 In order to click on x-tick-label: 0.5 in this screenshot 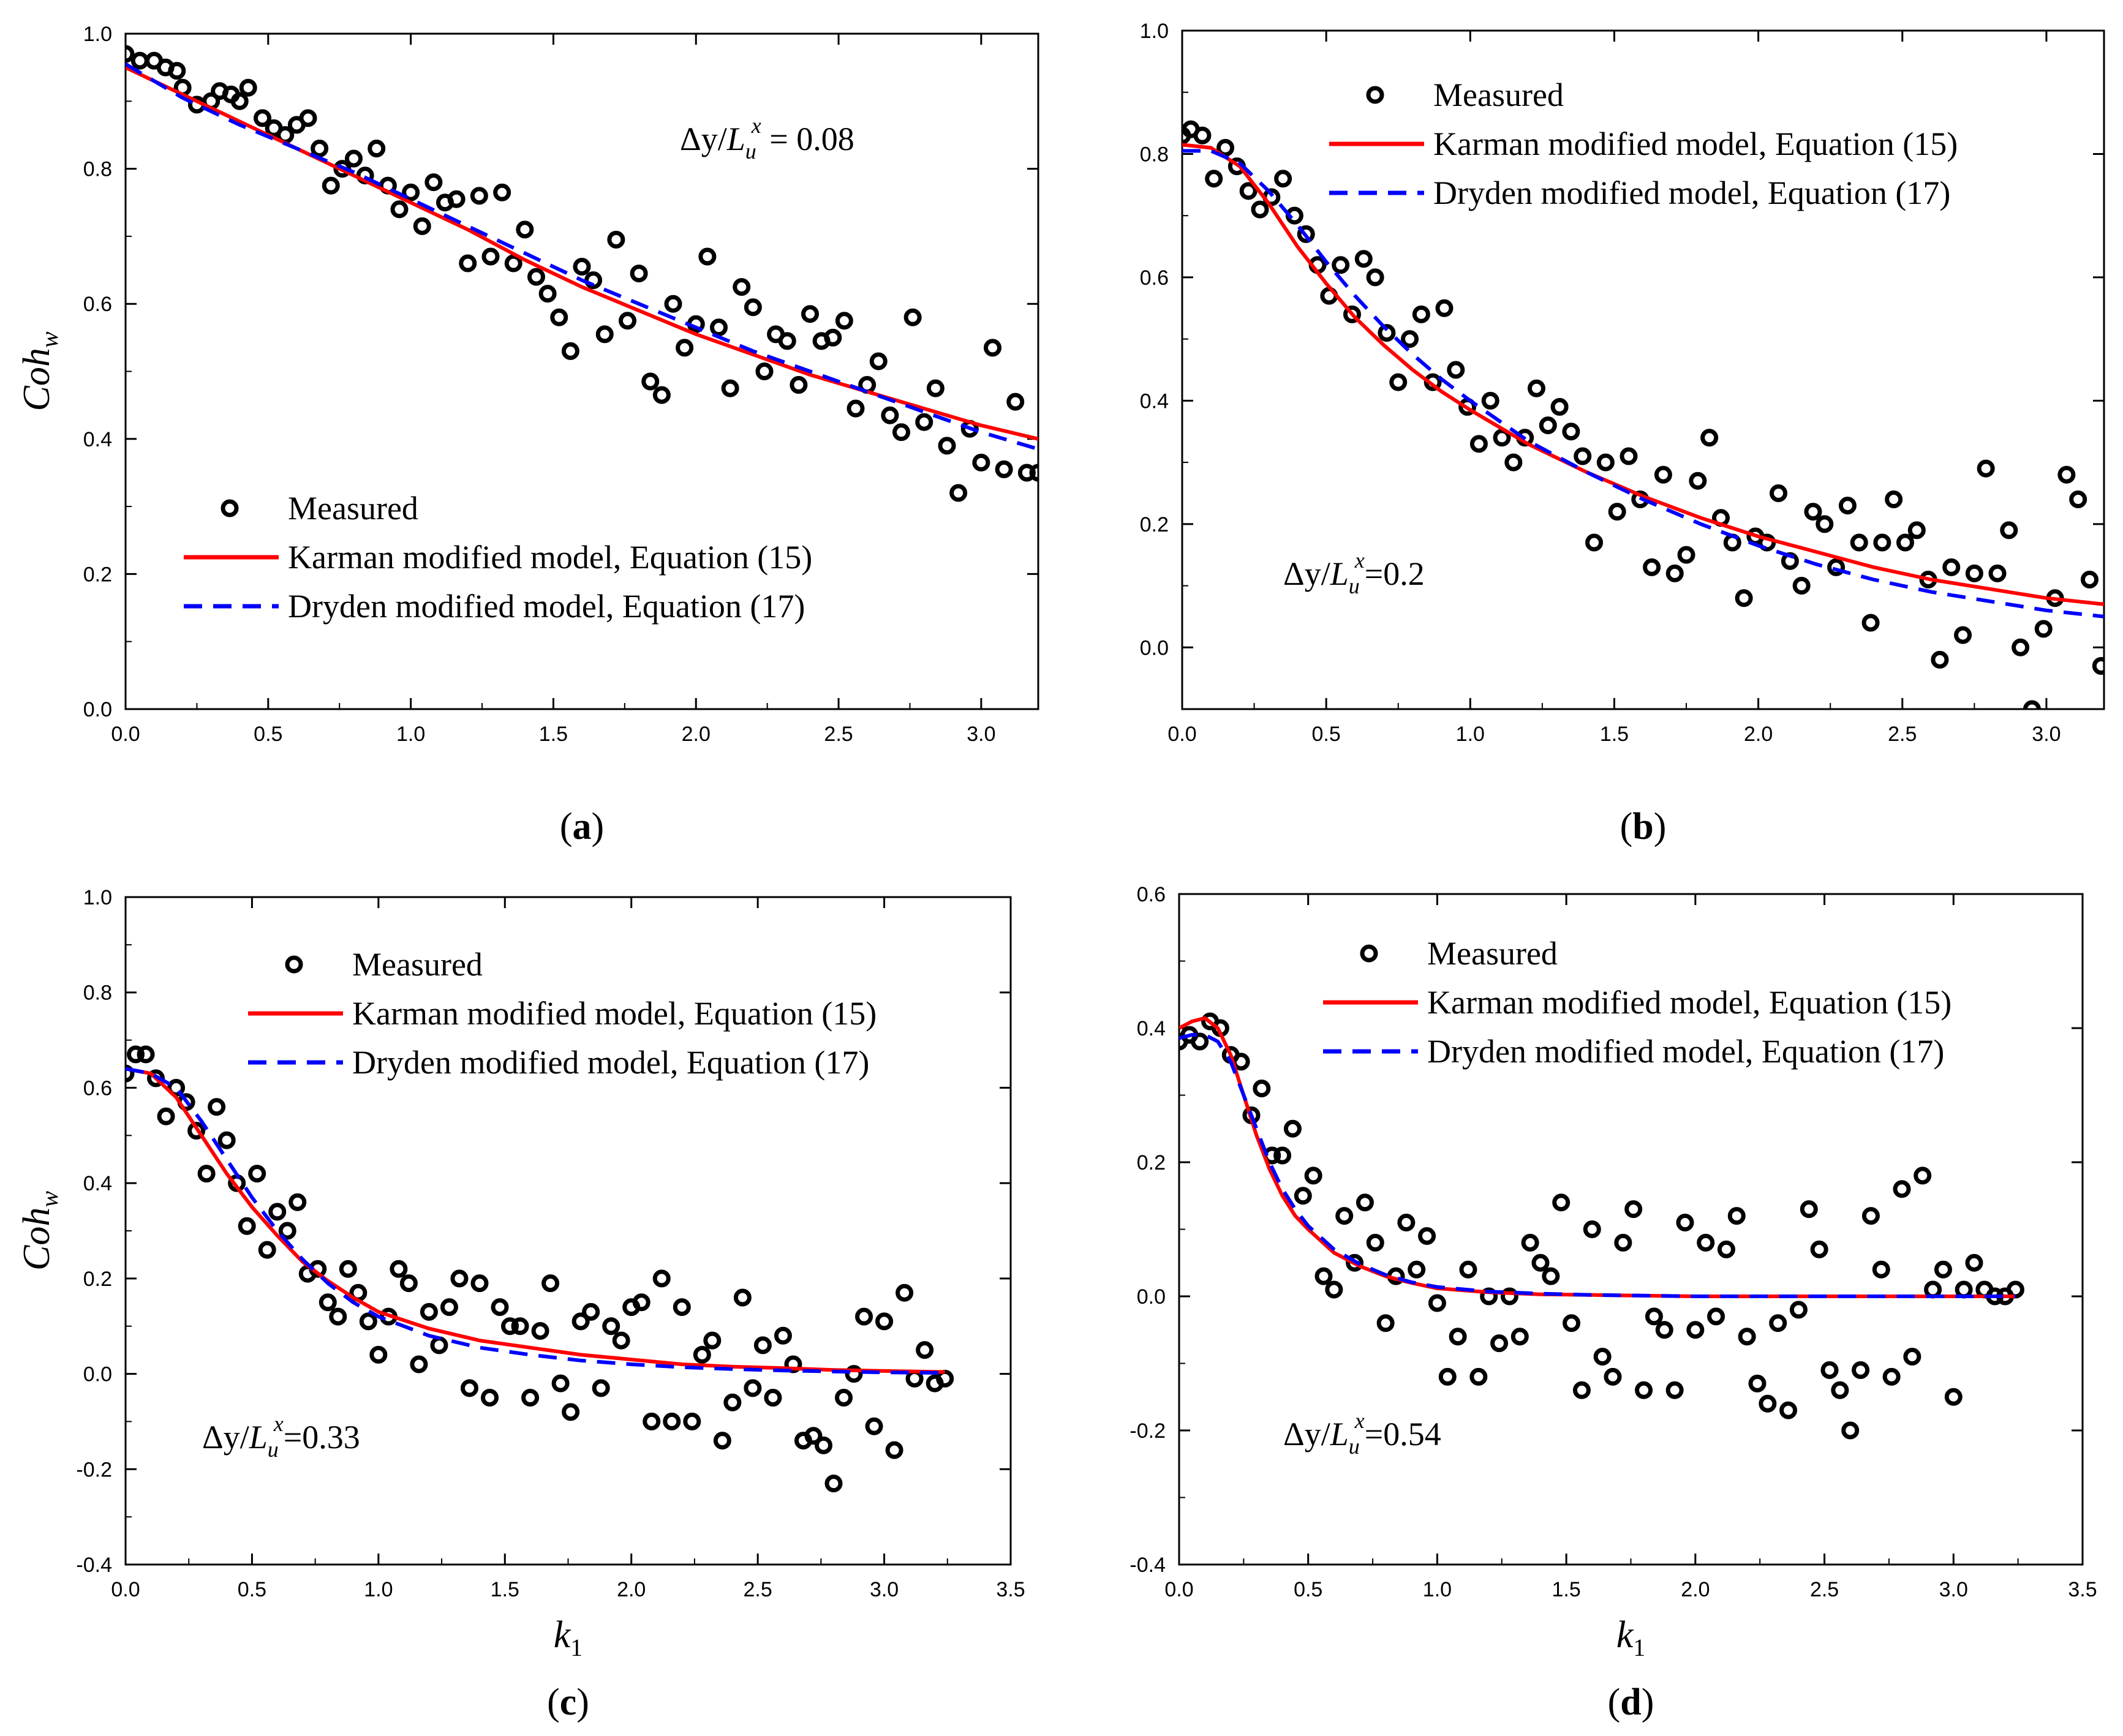, I will do `click(268, 734)`.